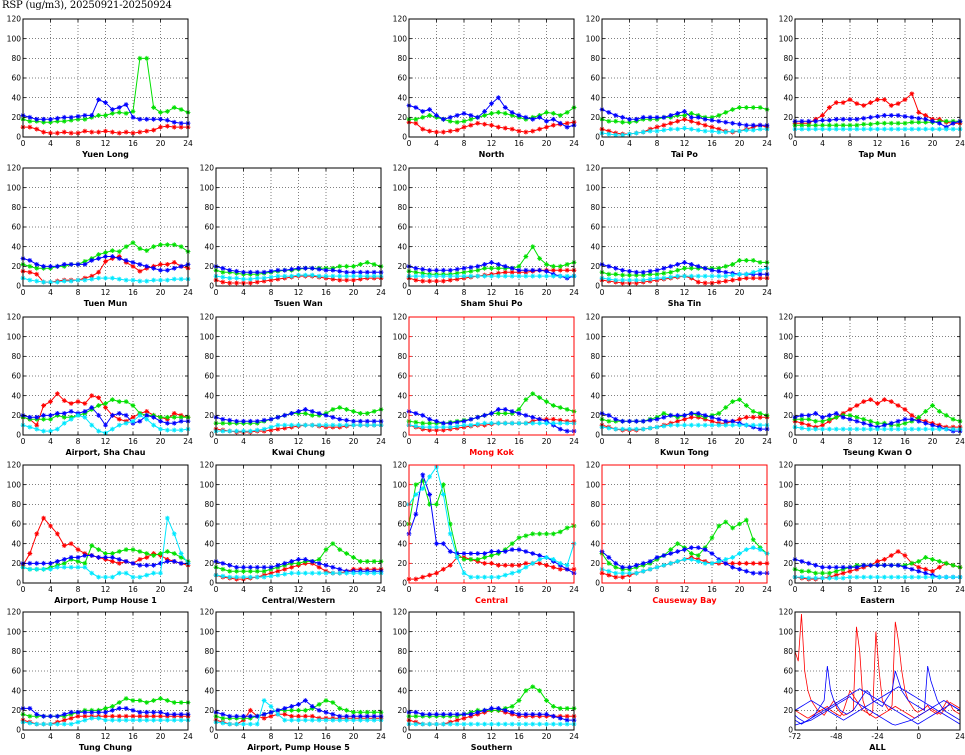 This screenshot has width=965, height=755. Describe the element at coordinates (877, 704) in the screenshot. I see `series-line-red` at that location.